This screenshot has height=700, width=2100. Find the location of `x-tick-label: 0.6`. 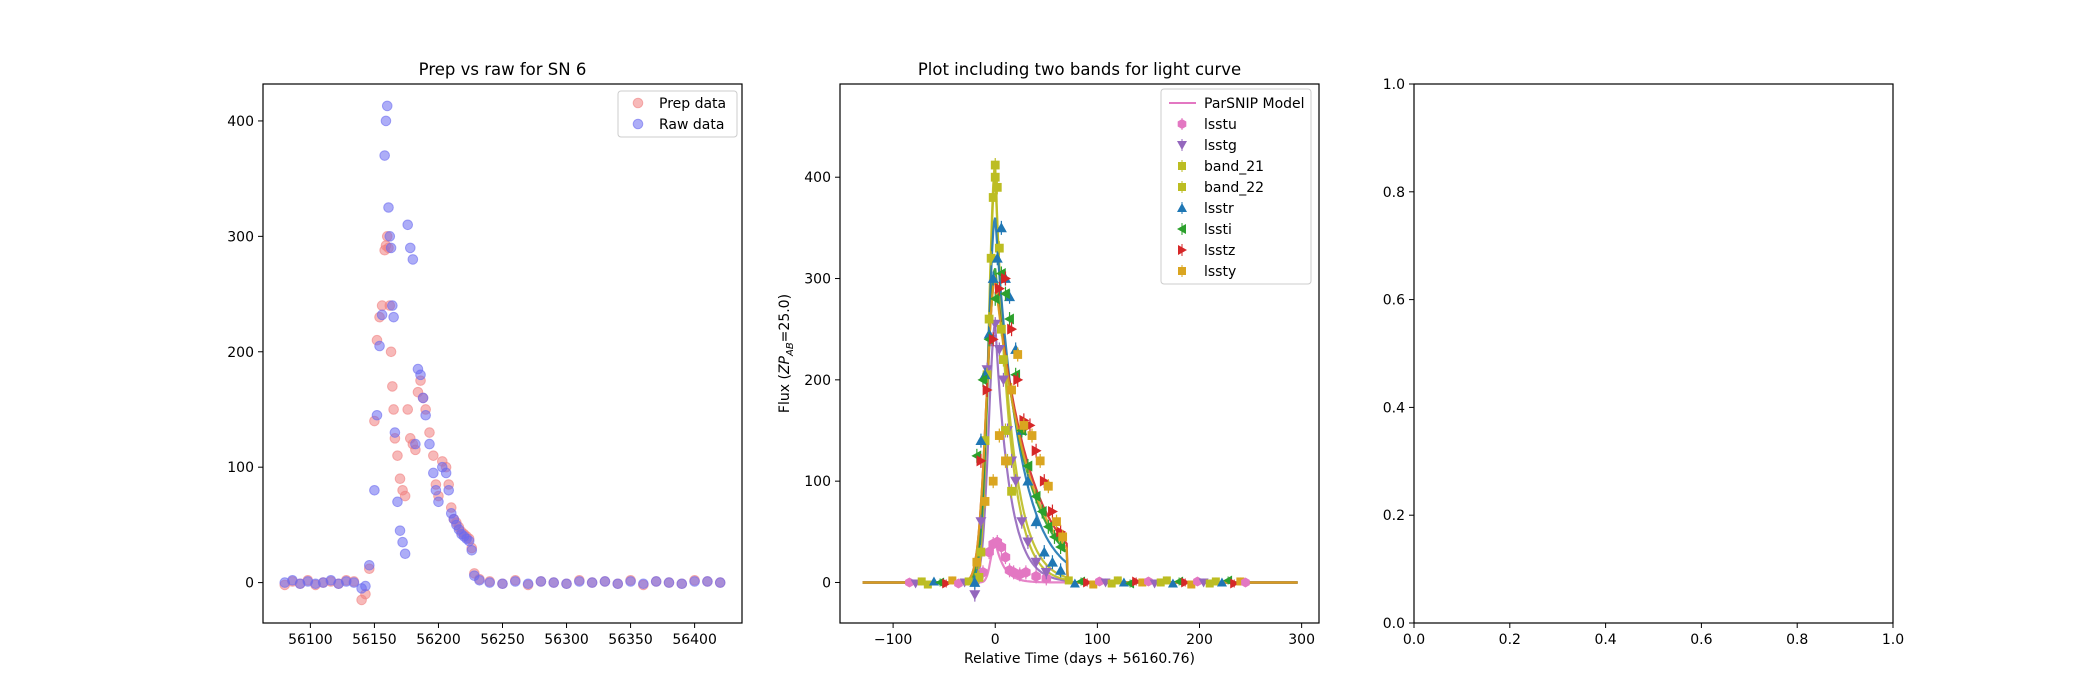

x-tick-label: 0.6 is located at coordinates (1701, 640).